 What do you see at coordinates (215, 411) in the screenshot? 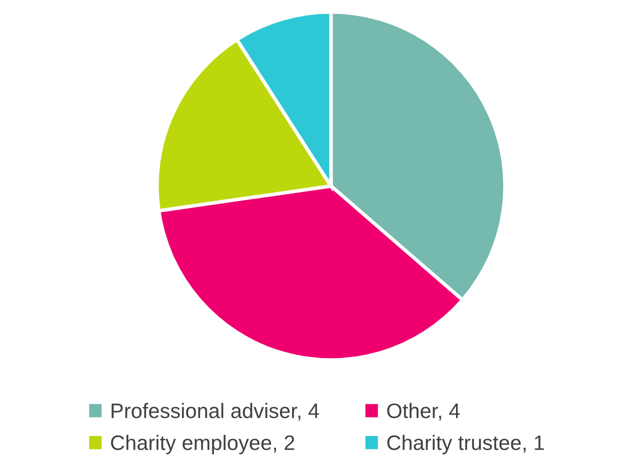
I see `legend-label: Professional adviser, 4` at bounding box center [215, 411].